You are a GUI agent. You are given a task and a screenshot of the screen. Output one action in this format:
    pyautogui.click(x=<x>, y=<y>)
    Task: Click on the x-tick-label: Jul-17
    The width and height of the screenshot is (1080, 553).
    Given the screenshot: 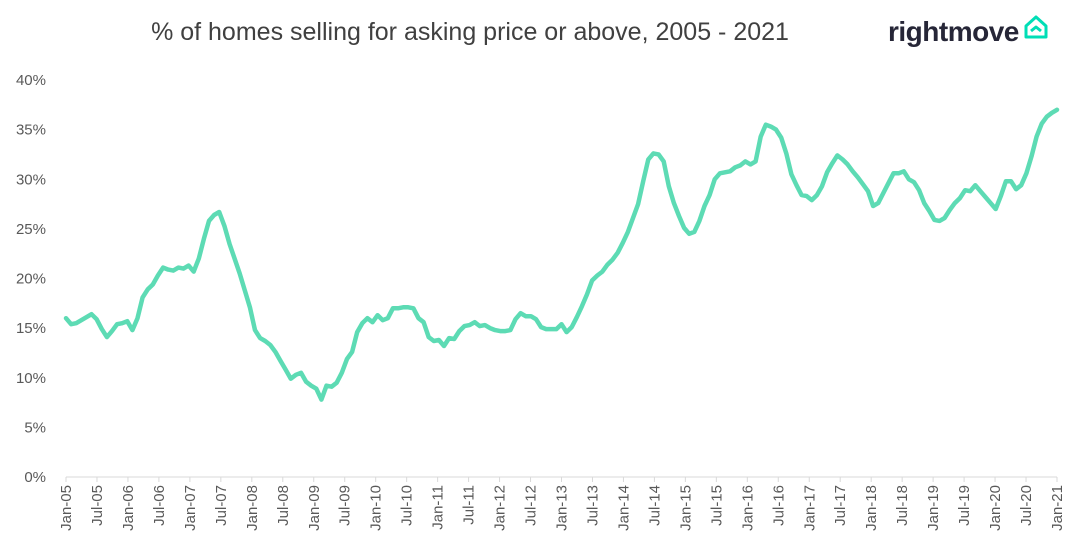 What is the action you would take?
    pyautogui.click(x=840, y=505)
    